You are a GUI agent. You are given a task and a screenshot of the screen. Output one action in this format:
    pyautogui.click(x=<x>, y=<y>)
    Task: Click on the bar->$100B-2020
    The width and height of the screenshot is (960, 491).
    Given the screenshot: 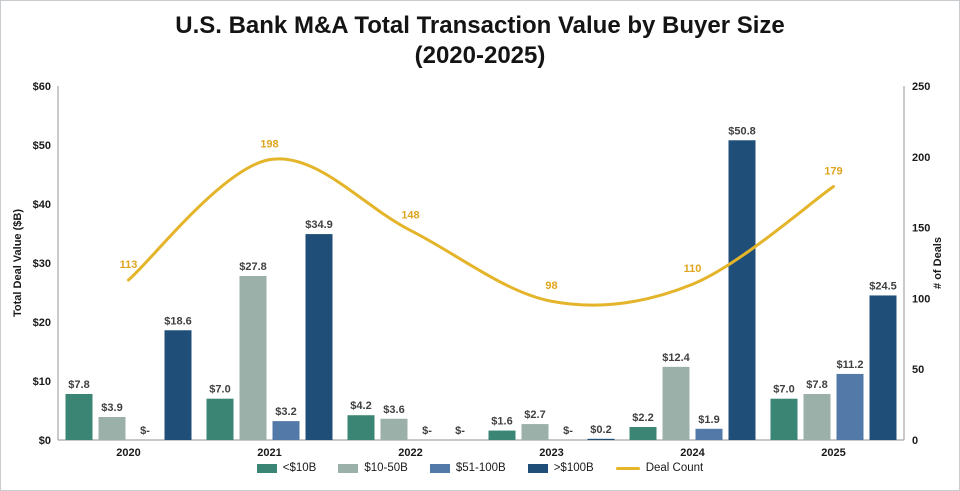 What is the action you would take?
    pyautogui.click(x=178, y=385)
    